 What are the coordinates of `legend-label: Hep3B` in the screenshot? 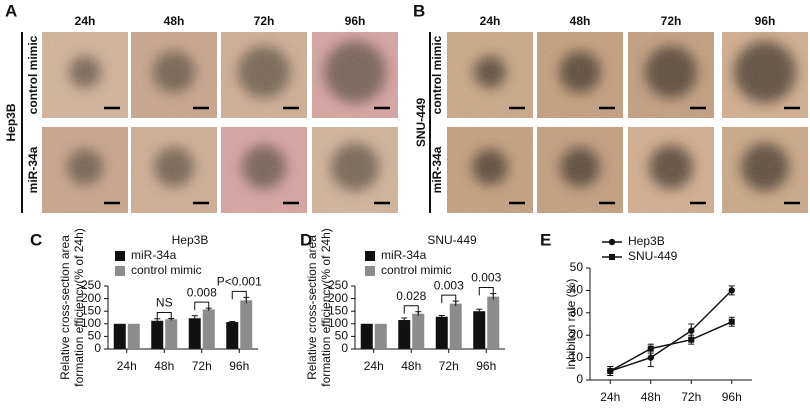 It's located at (646, 241).